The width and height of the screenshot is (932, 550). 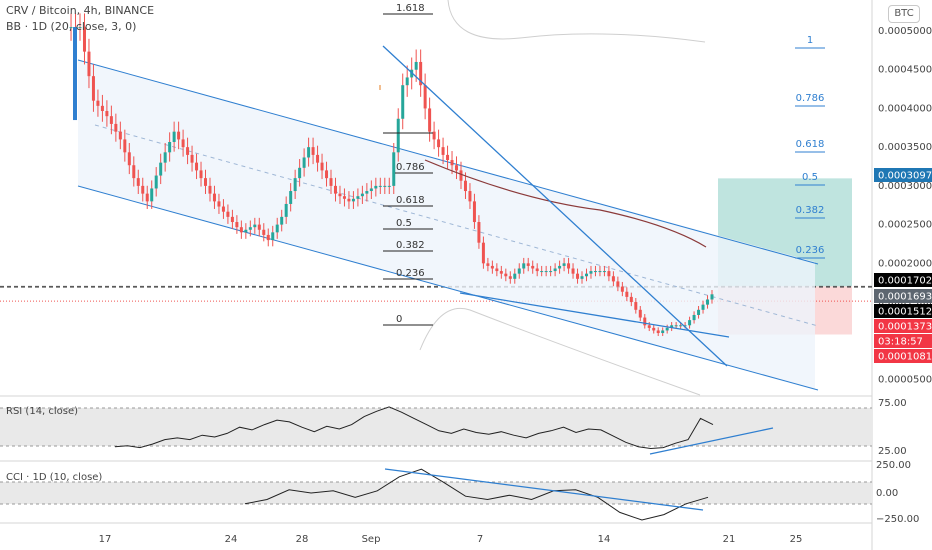 I want to click on x-tick-label: 25, so click(x=796, y=539).